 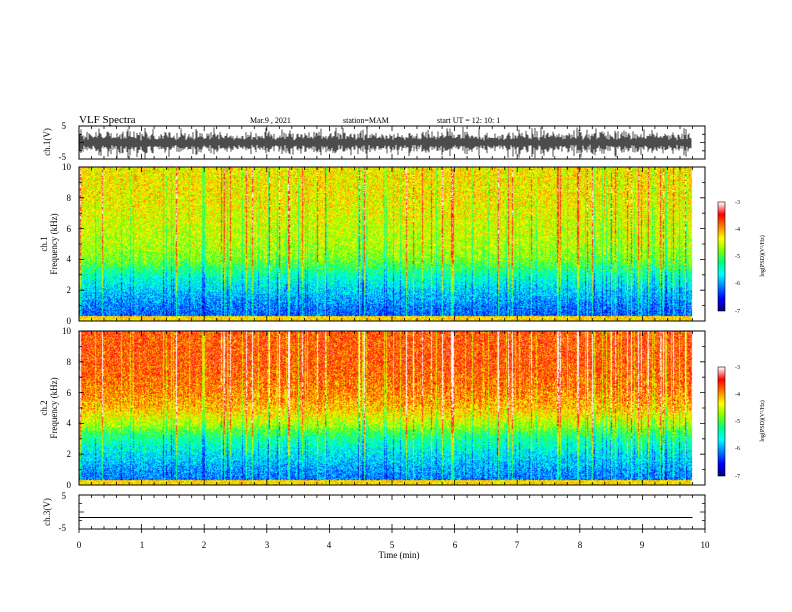 What do you see at coordinates (69, 393) in the screenshot?
I see `ch2-freq-tick-6: 6` at bounding box center [69, 393].